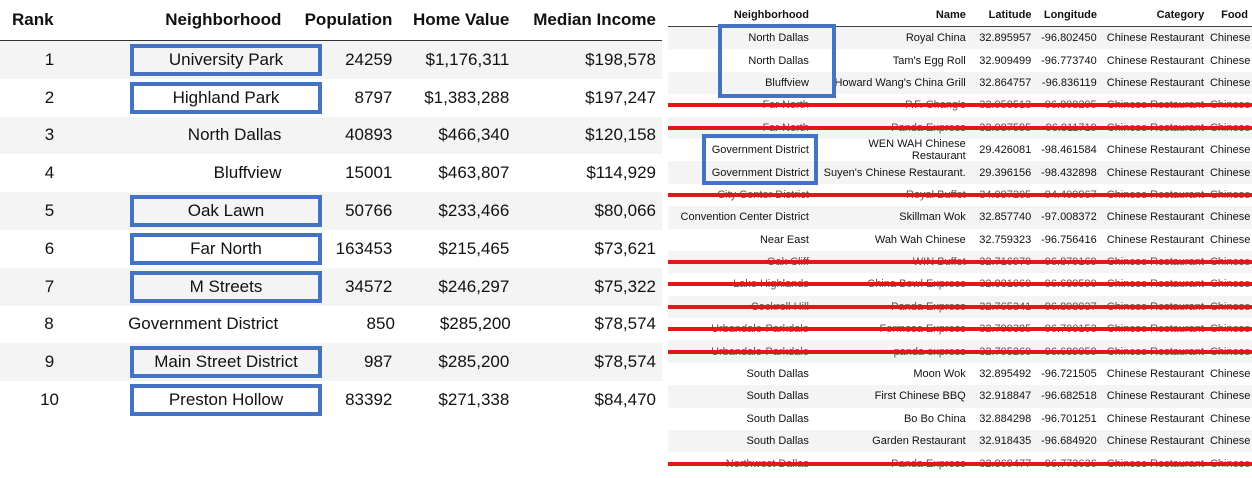 Image resolution: width=1252 pixels, height=478 pixels. I want to click on rank-cell: 7, so click(49, 286).